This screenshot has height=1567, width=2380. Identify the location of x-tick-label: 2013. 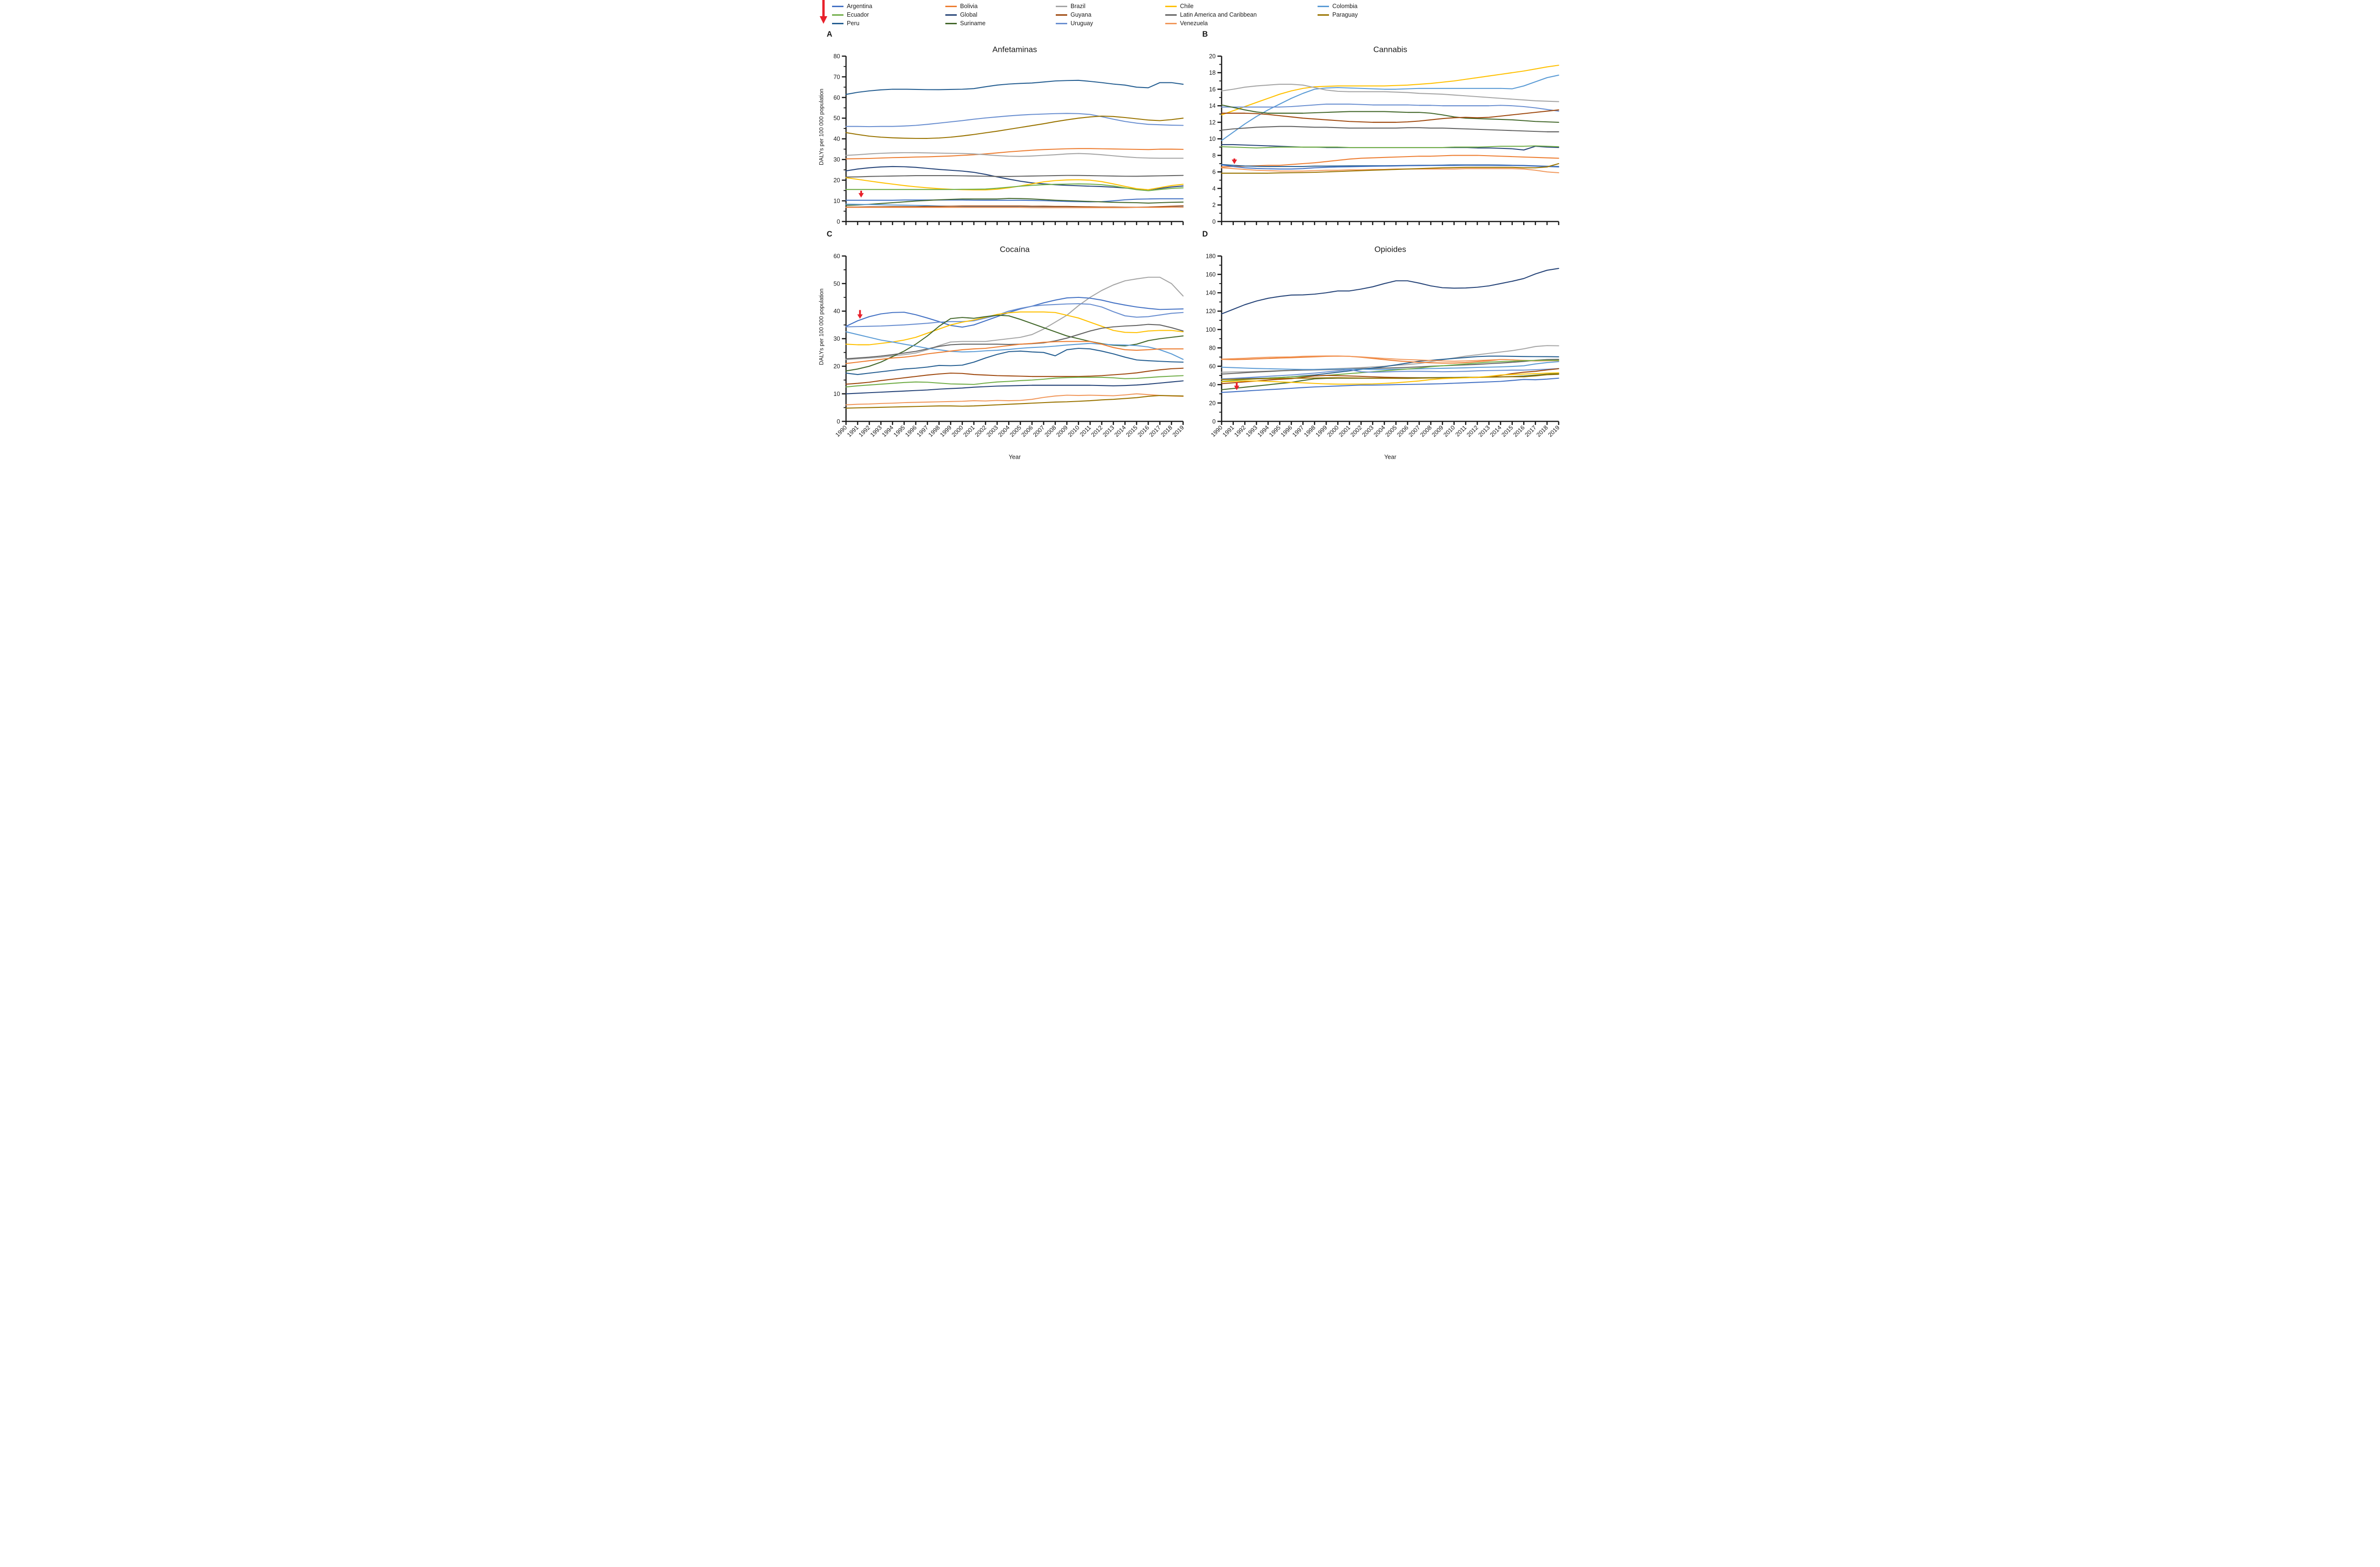
(1108, 431).